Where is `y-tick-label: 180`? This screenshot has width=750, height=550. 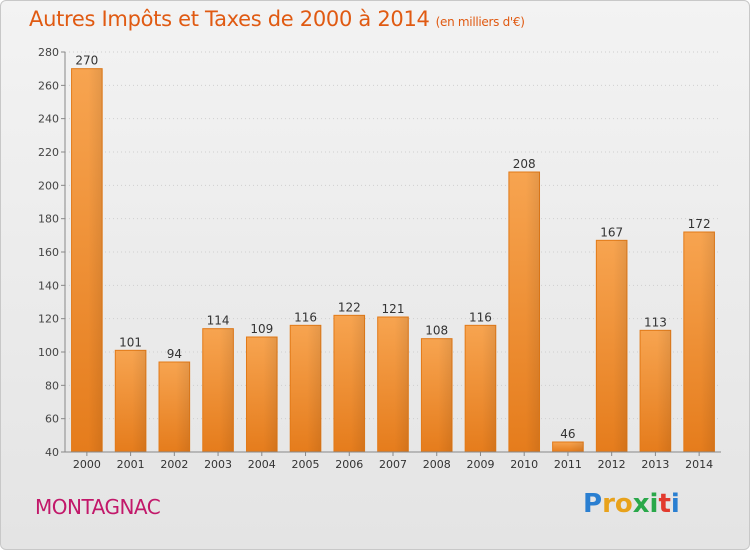 y-tick-label: 180 is located at coordinates (48, 219).